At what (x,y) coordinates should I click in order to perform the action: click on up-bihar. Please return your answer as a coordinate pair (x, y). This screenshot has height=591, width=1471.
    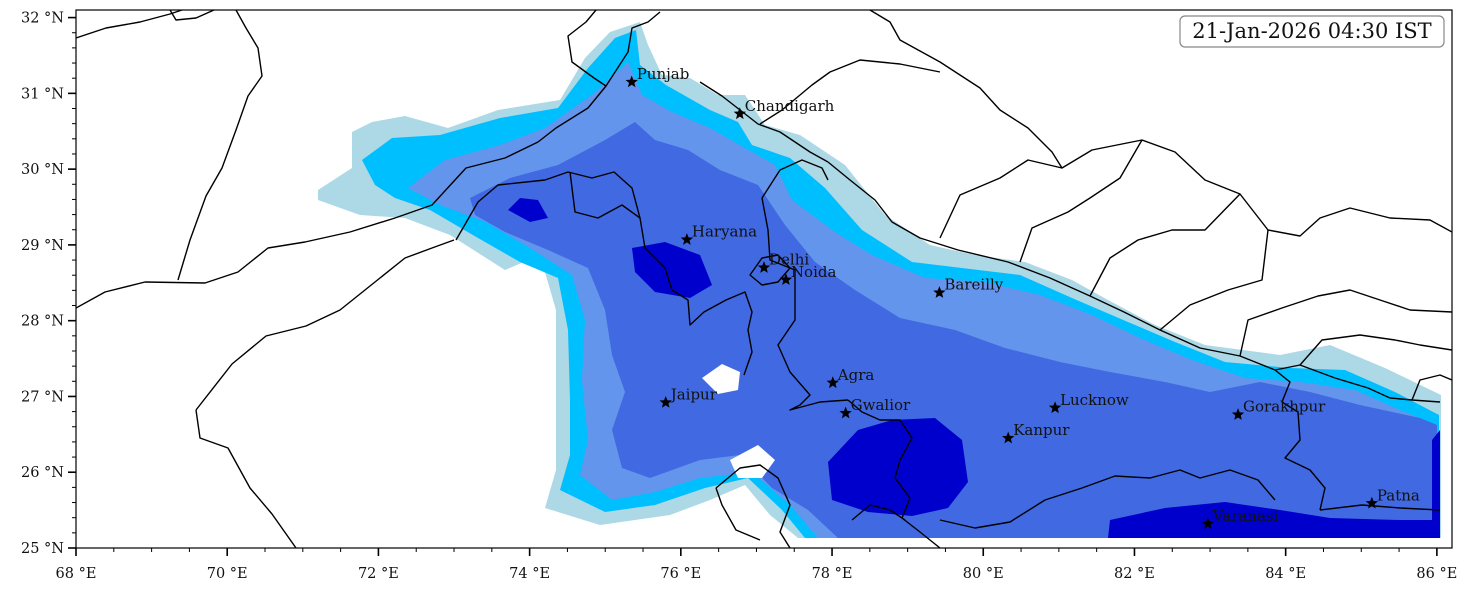
    Looking at the image, I should click on (1300, 440).